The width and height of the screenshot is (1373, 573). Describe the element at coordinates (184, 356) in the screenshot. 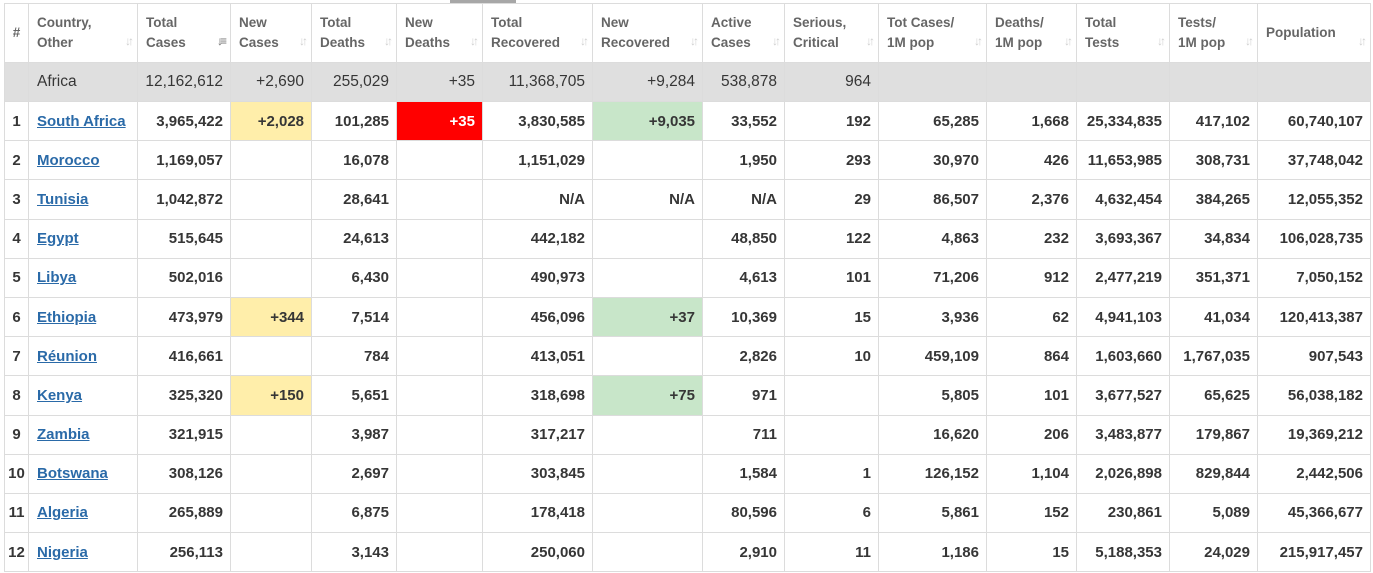

I see `cell-total-cases: 416,661` at that location.